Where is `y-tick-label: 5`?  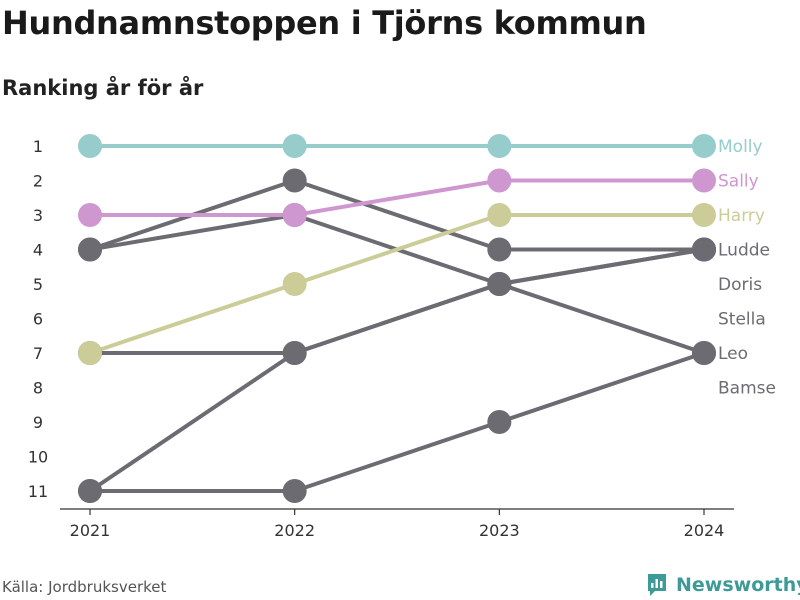
y-tick-label: 5 is located at coordinates (38, 284).